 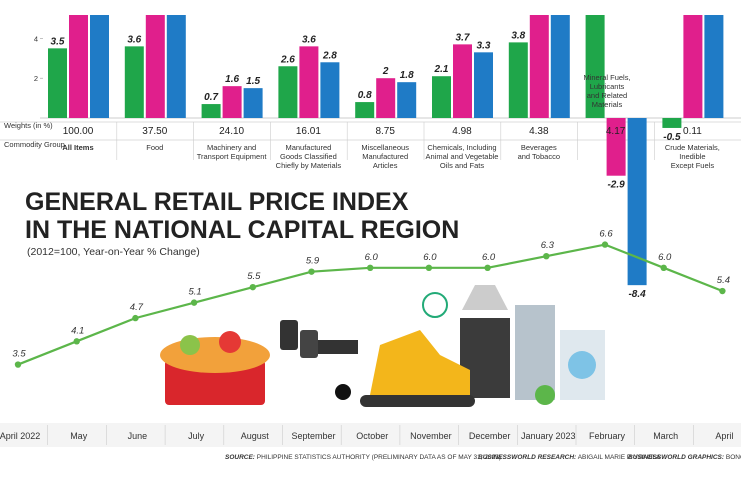 What do you see at coordinates (313, 436) in the screenshot?
I see `x-tick-label: September` at bounding box center [313, 436].